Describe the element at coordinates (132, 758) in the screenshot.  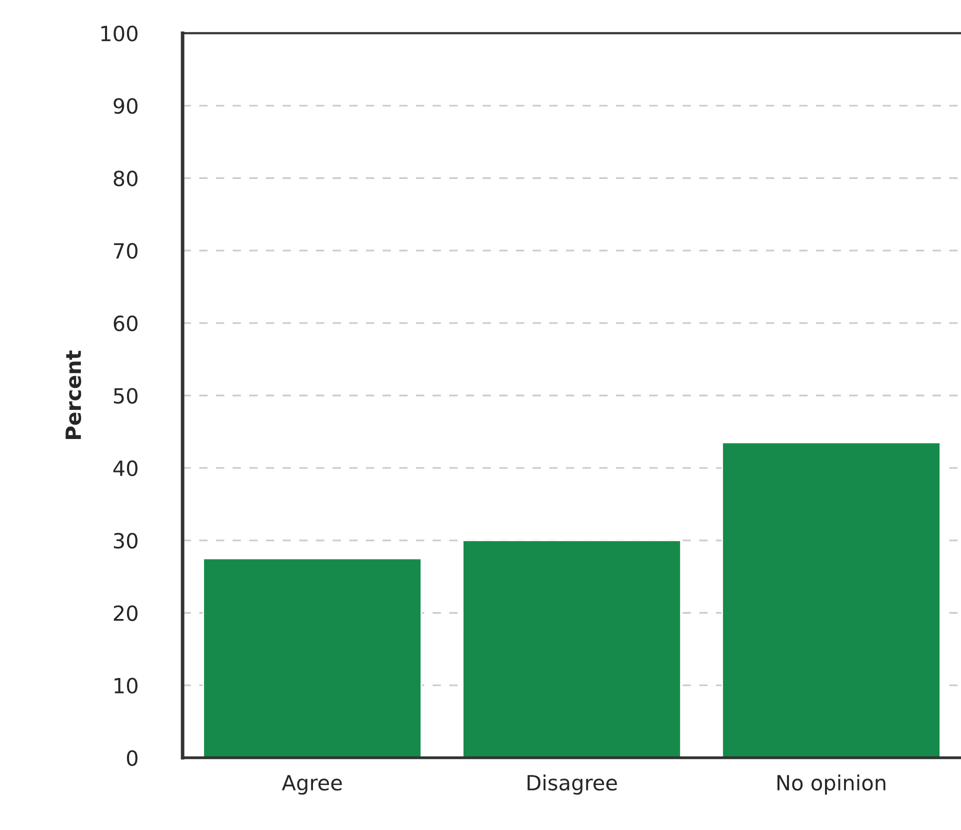
I see `y-tick-label: 0` at that location.